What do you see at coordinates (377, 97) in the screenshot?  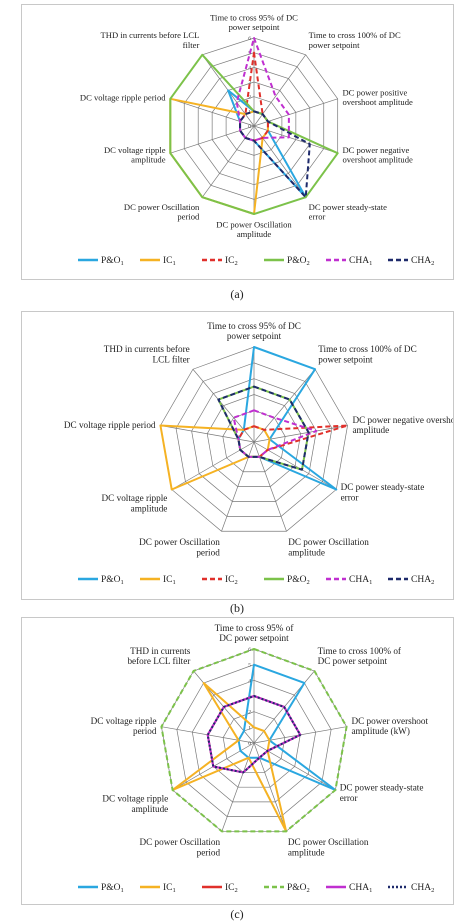 I see `axis-label: DC power positive overshoot amplitude` at bounding box center [377, 97].